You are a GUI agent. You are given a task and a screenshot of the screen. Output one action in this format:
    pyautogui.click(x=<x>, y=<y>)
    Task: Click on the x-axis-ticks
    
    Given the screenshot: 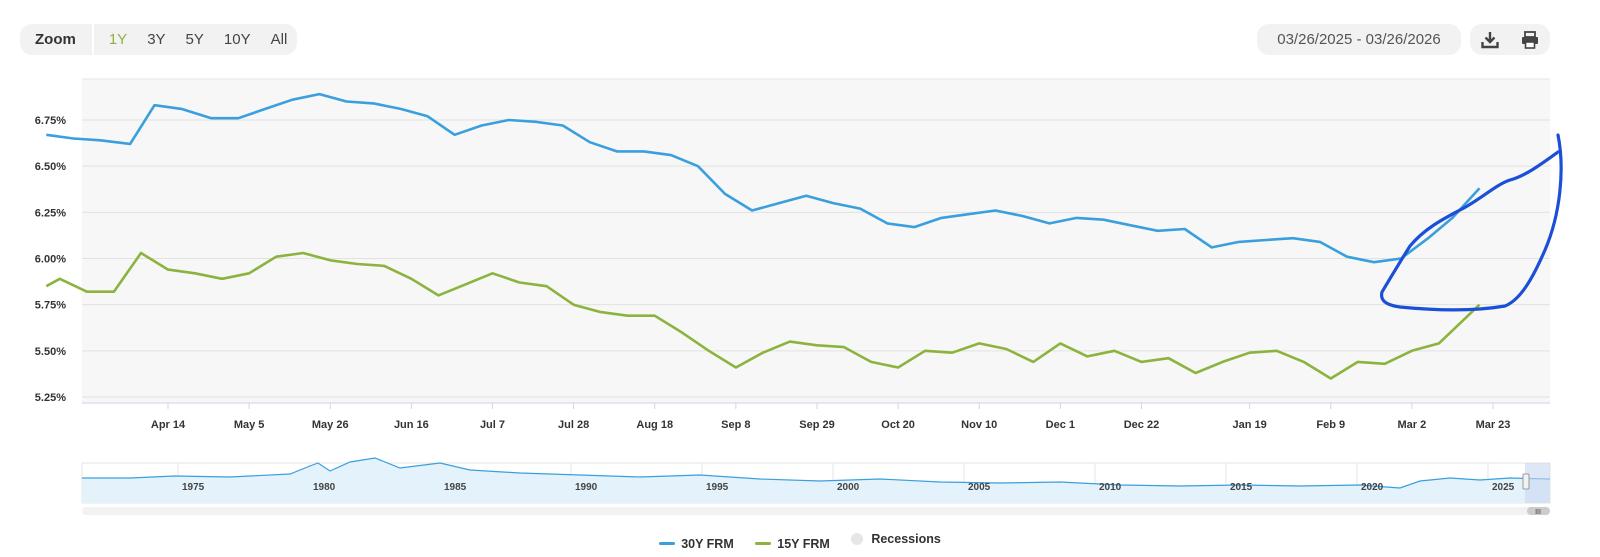 What is the action you would take?
    pyautogui.click(x=830, y=406)
    